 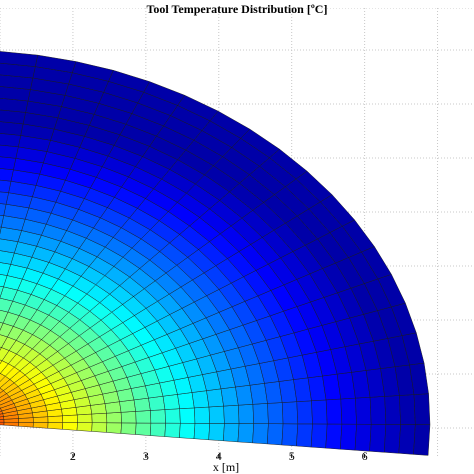 I want to click on x-tick-label: 4, so click(x=219, y=456).